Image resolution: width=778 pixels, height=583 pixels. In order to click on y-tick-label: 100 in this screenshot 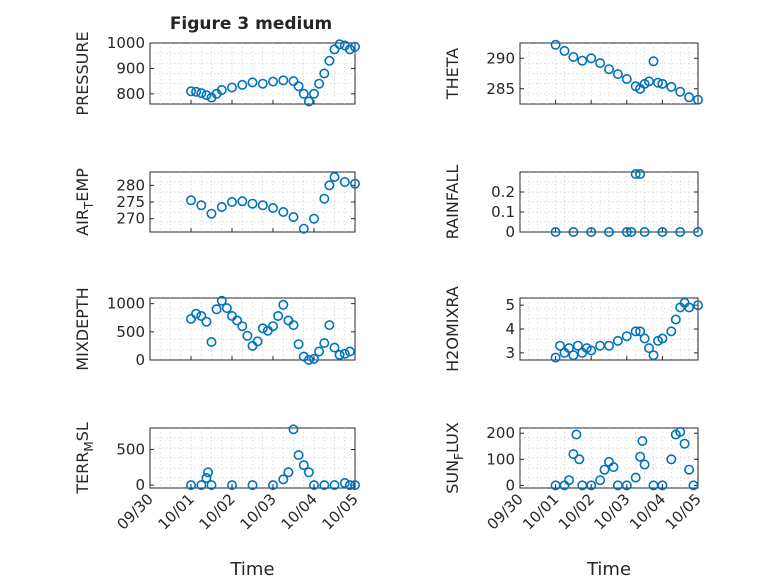, I will do `click(500, 459)`.